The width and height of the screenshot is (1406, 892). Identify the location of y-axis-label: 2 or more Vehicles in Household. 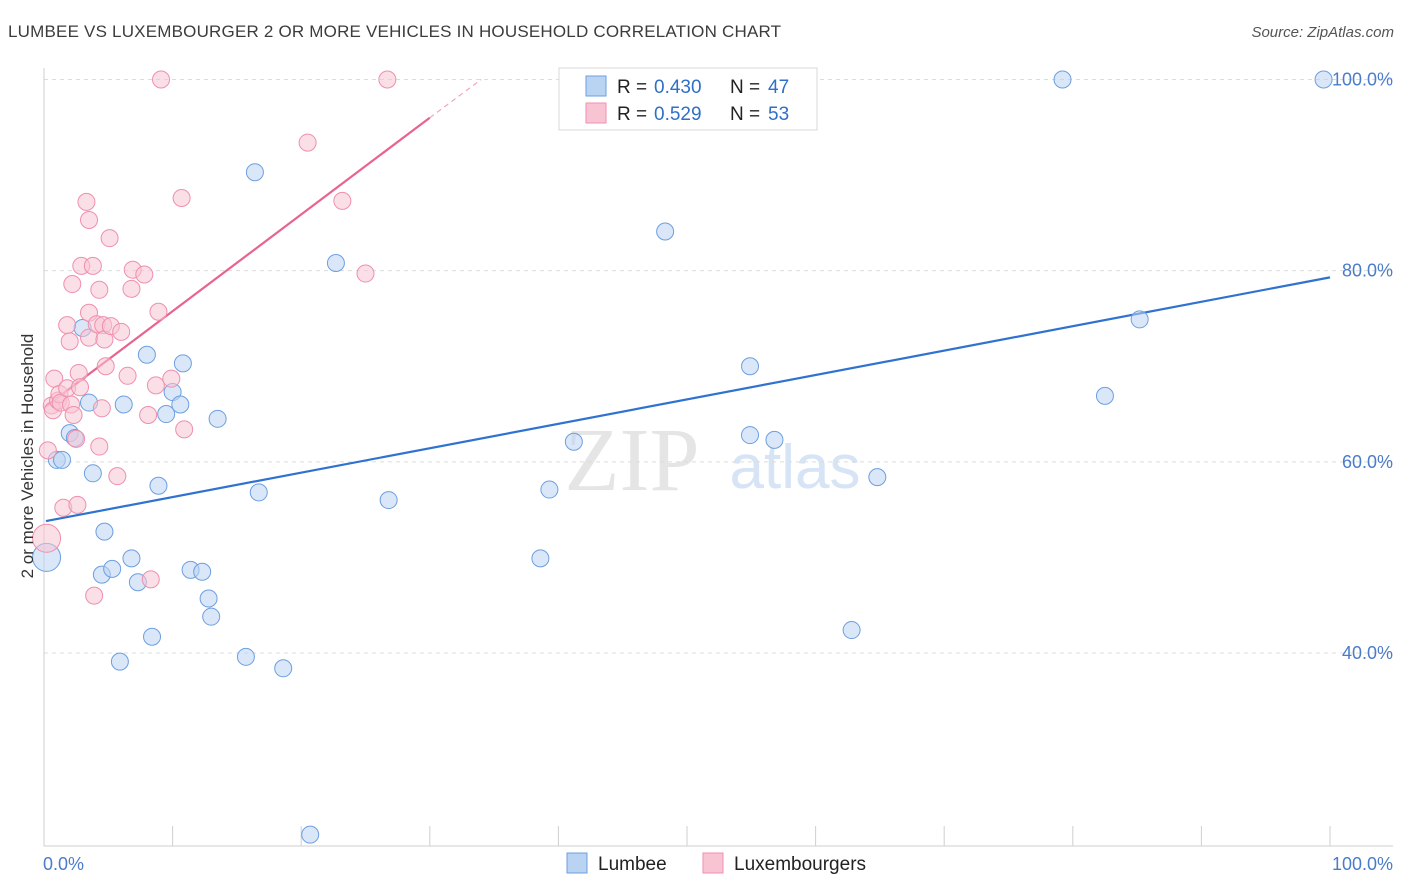
(27, 456).